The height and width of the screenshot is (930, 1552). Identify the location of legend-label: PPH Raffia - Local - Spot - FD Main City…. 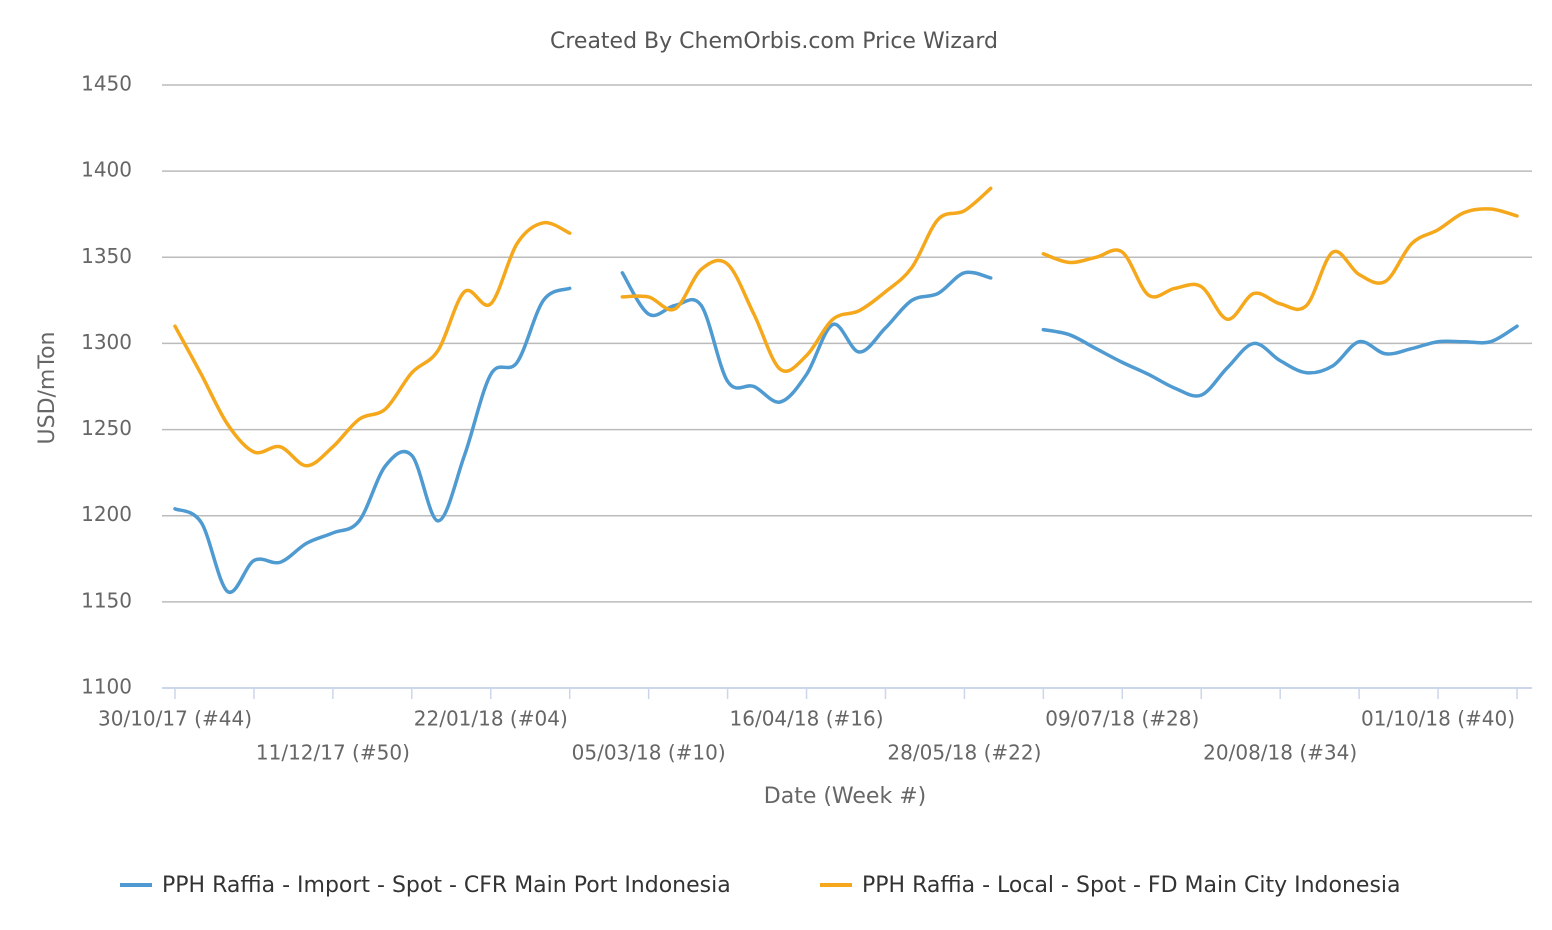
(1131, 885).